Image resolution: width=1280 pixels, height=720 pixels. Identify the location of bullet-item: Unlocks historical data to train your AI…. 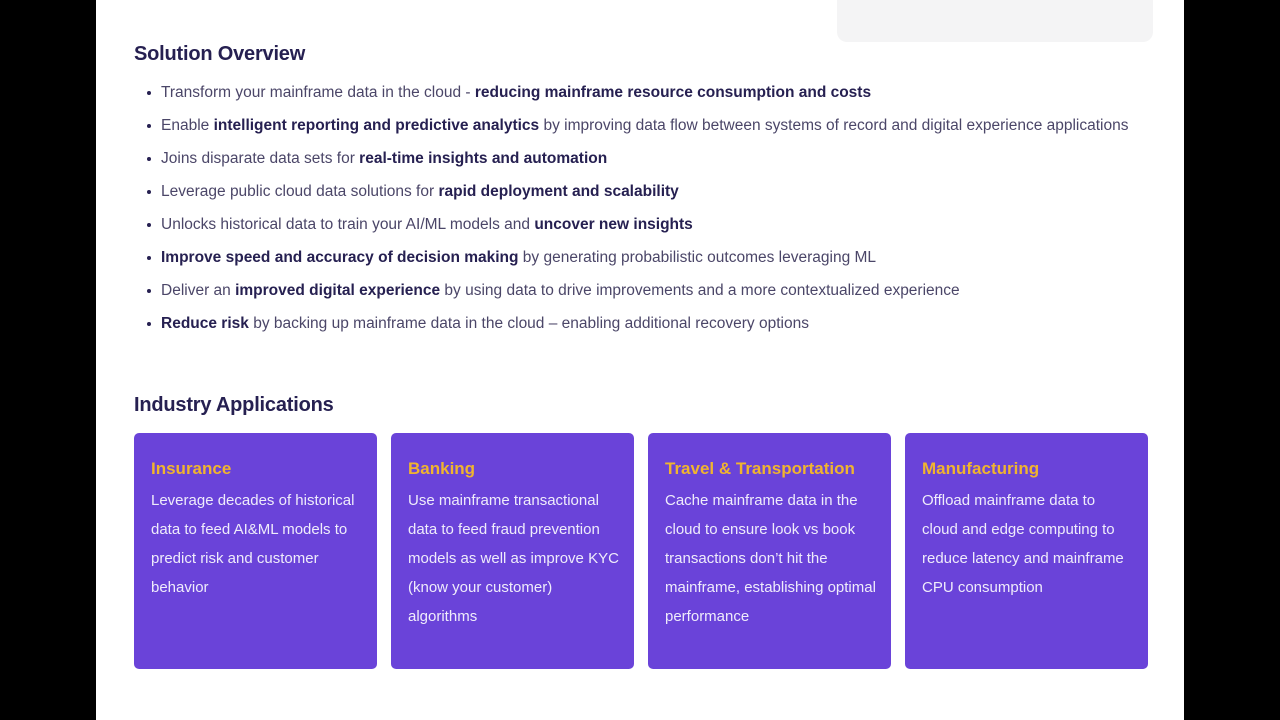
(641, 224).